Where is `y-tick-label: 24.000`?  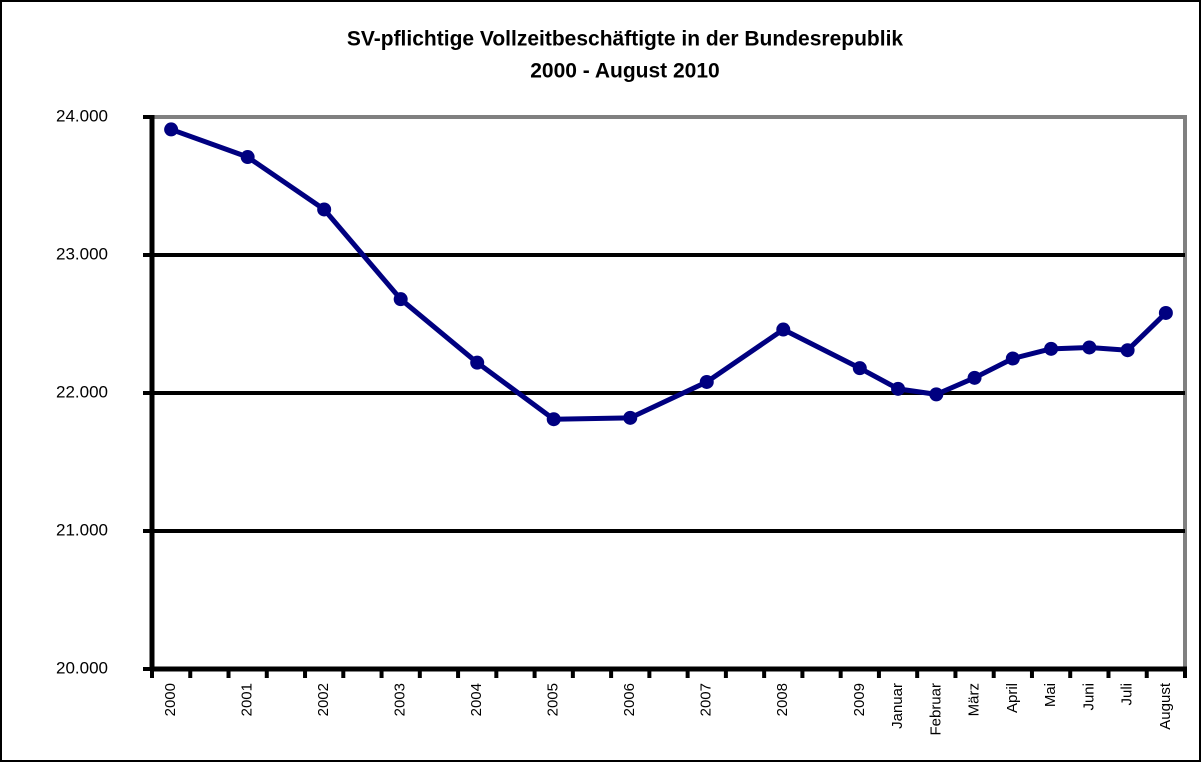
y-tick-label: 24.000 is located at coordinates (82, 115).